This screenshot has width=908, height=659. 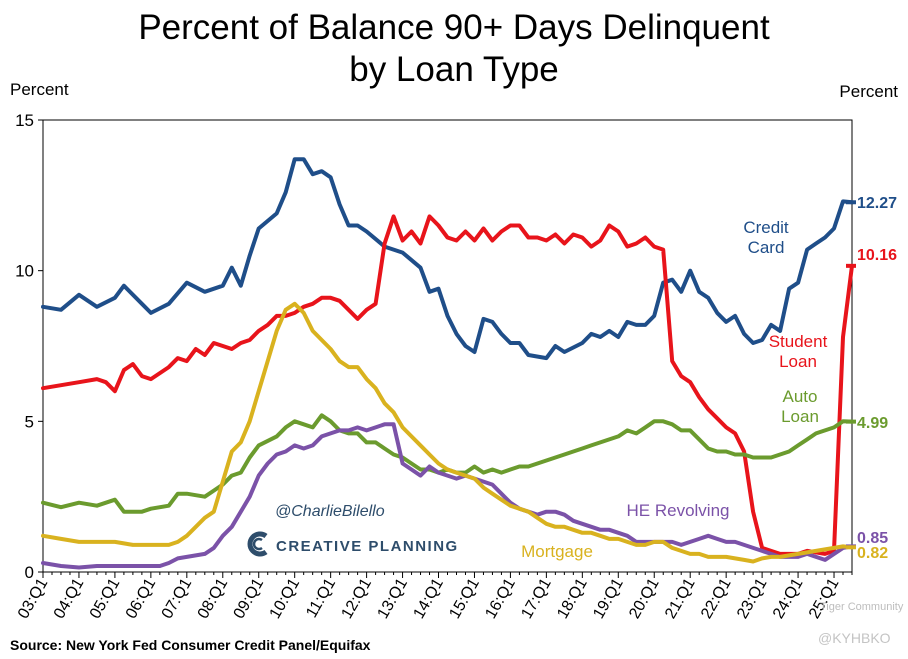 I want to click on x-tick-label: 09:Q1, so click(x=249, y=598).